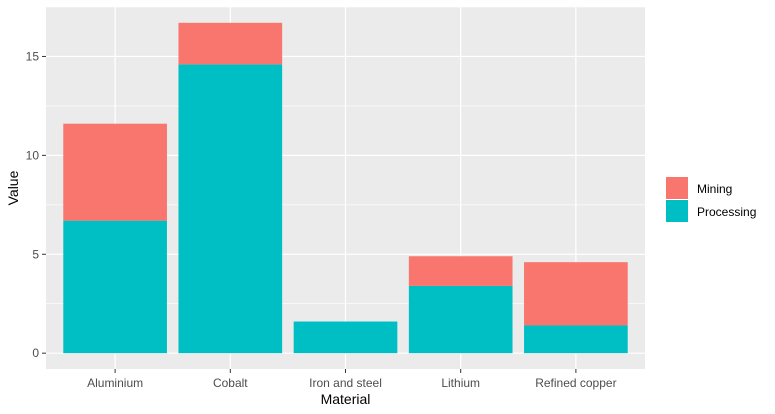  What do you see at coordinates (726, 212) in the screenshot?
I see `legend-label-processing: Processing` at bounding box center [726, 212].